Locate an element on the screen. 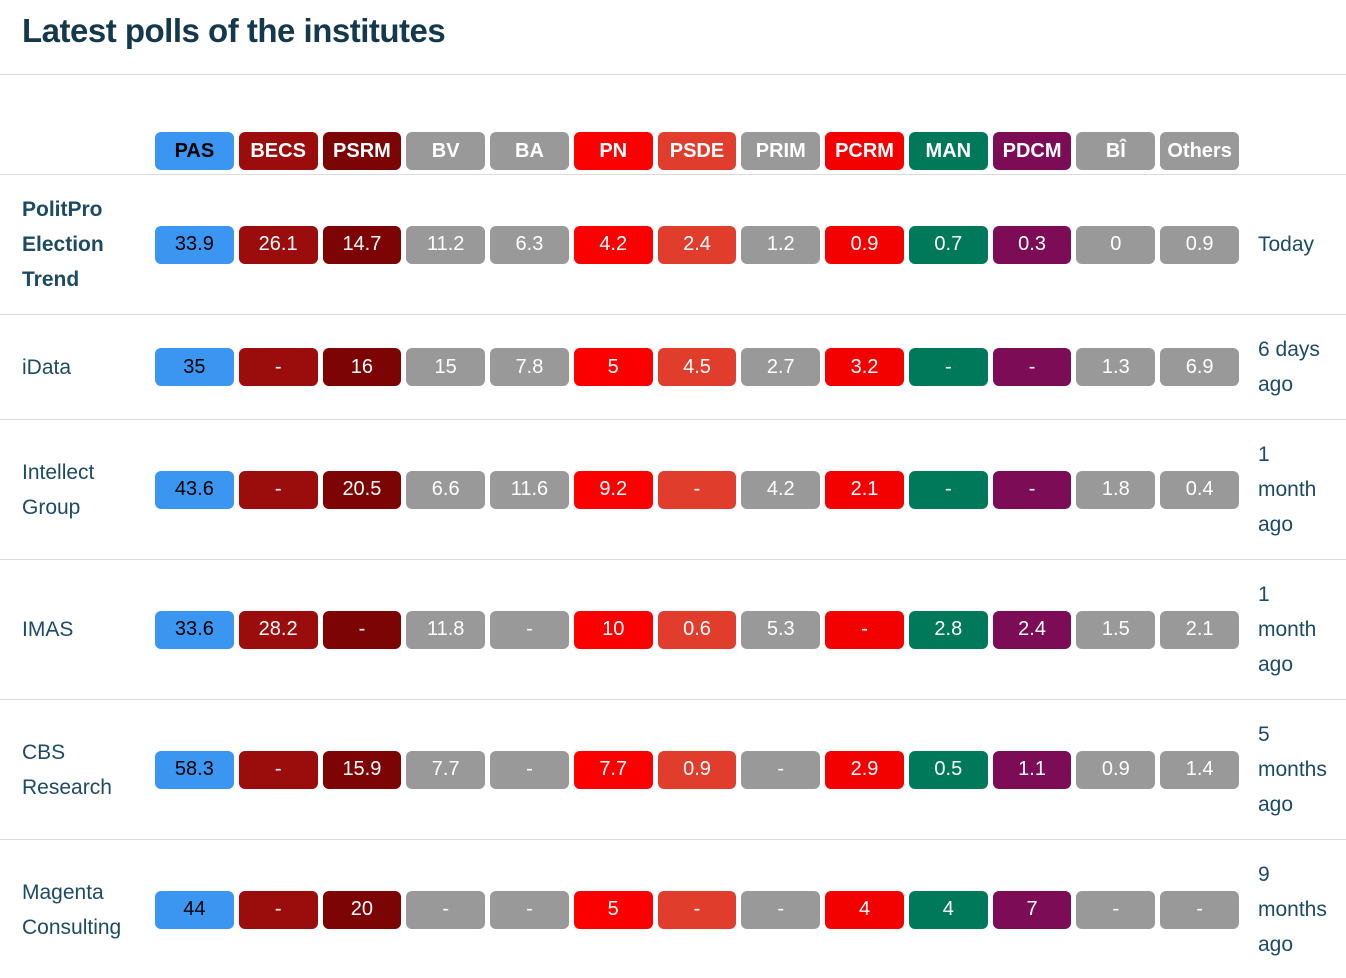  poll-value-pdcm: - is located at coordinates (1032, 367).